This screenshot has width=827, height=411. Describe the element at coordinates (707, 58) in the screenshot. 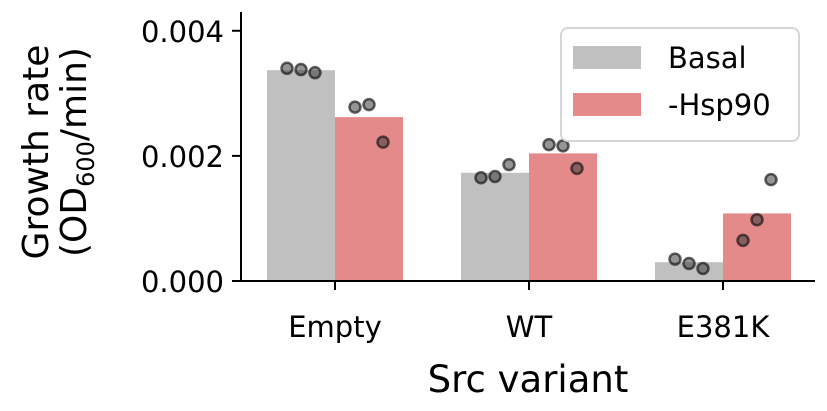

I see `legend-label-basal: Basal` at that location.